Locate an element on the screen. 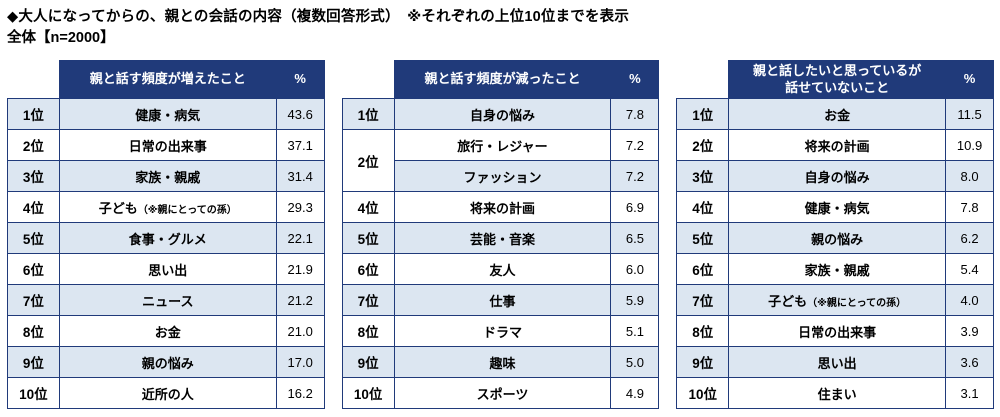 This screenshot has width=1000, height=417. item-cell: 食事・グルメ is located at coordinates (167, 238).